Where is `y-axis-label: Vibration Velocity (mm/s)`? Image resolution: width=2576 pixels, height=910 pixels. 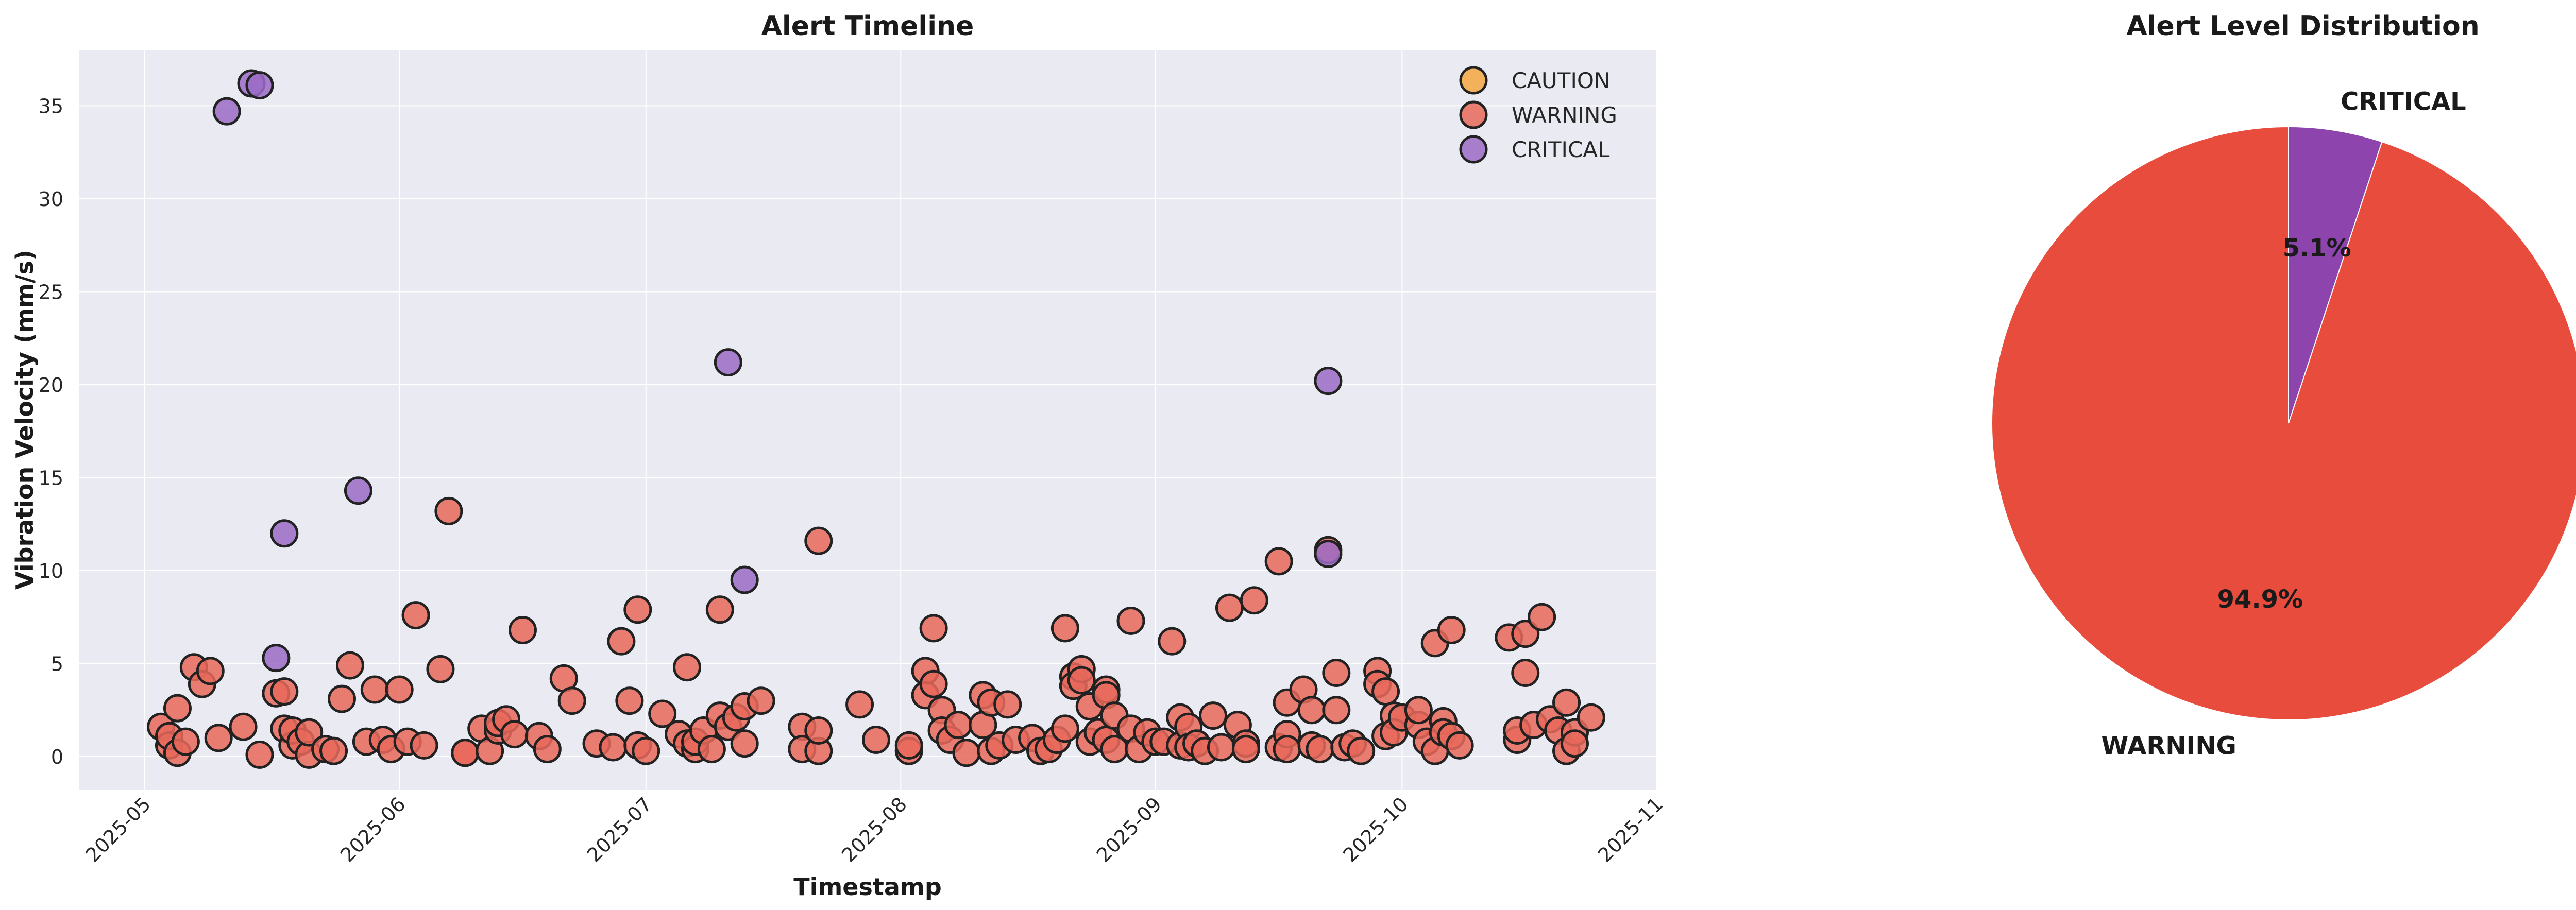
y-axis-label: Vibration Velocity (mm/s) is located at coordinates (25, 420).